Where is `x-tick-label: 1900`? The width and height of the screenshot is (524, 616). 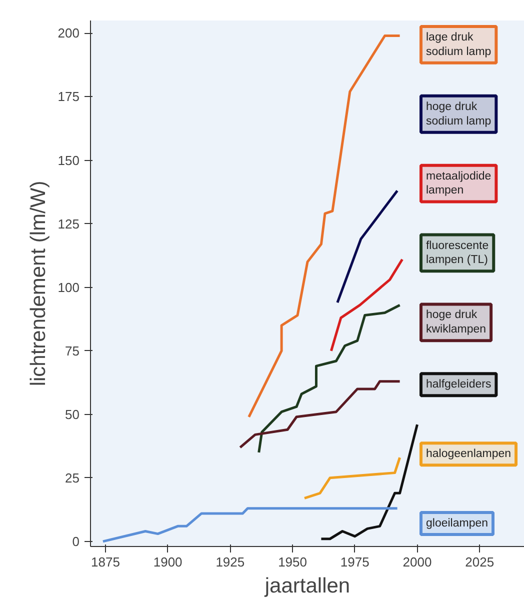 x-tick-label: 1900 is located at coordinates (167, 562).